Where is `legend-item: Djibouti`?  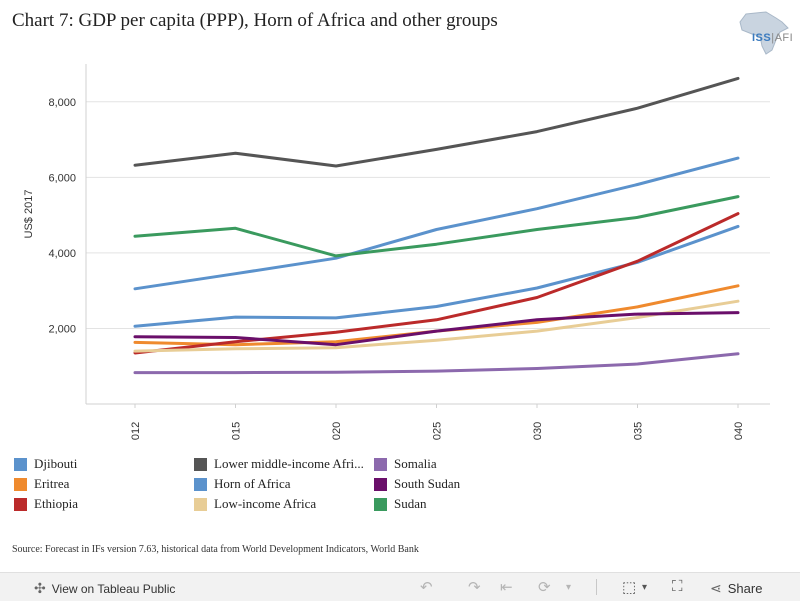 legend-item: Djibouti is located at coordinates (45, 464).